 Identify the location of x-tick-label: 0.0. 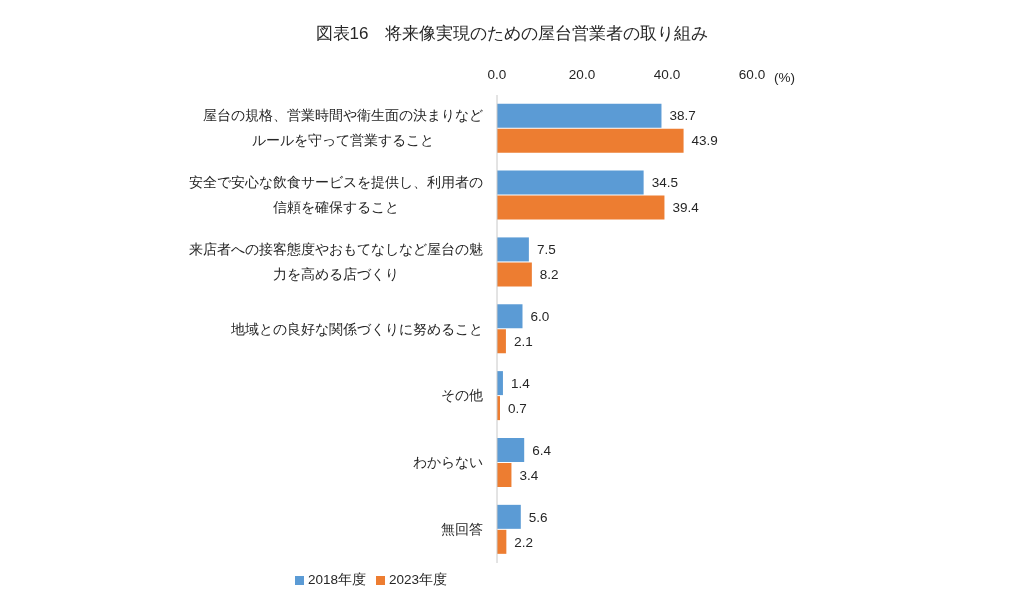
(497, 74).